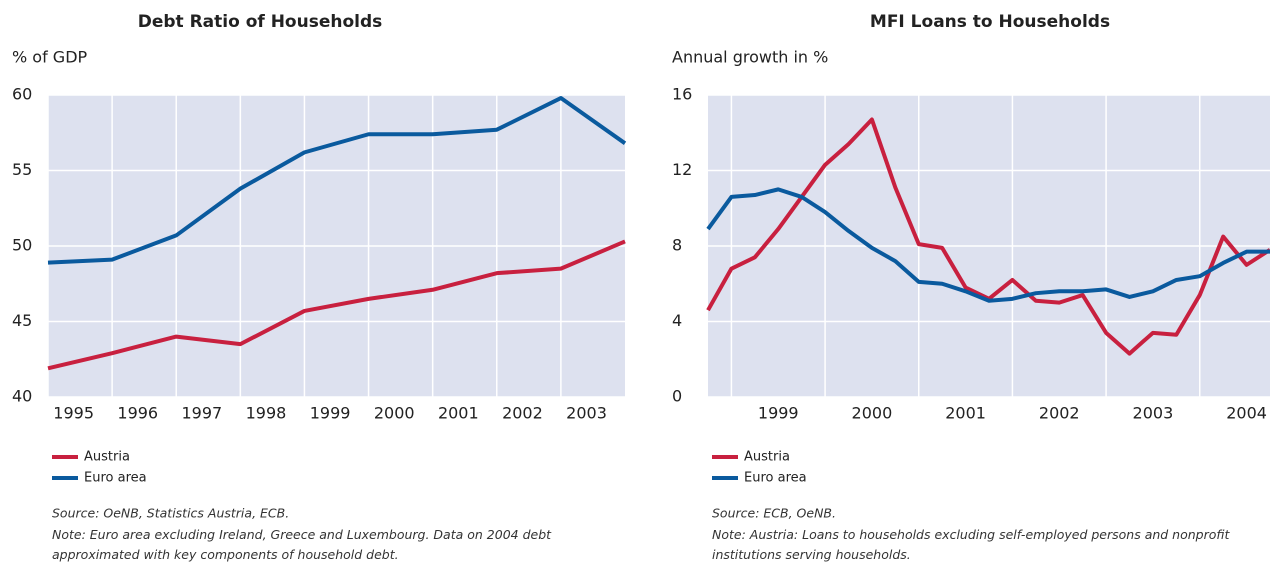 This screenshot has height=567, width=1270. I want to click on x-tick-label: 1995, so click(73, 413).